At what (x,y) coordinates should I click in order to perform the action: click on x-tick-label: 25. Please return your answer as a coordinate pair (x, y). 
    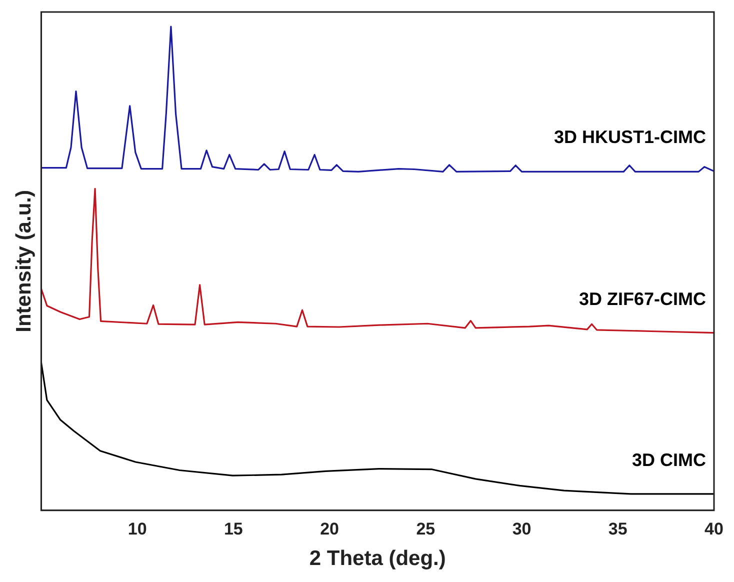
    Looking at the image, I should click on (426, 528).